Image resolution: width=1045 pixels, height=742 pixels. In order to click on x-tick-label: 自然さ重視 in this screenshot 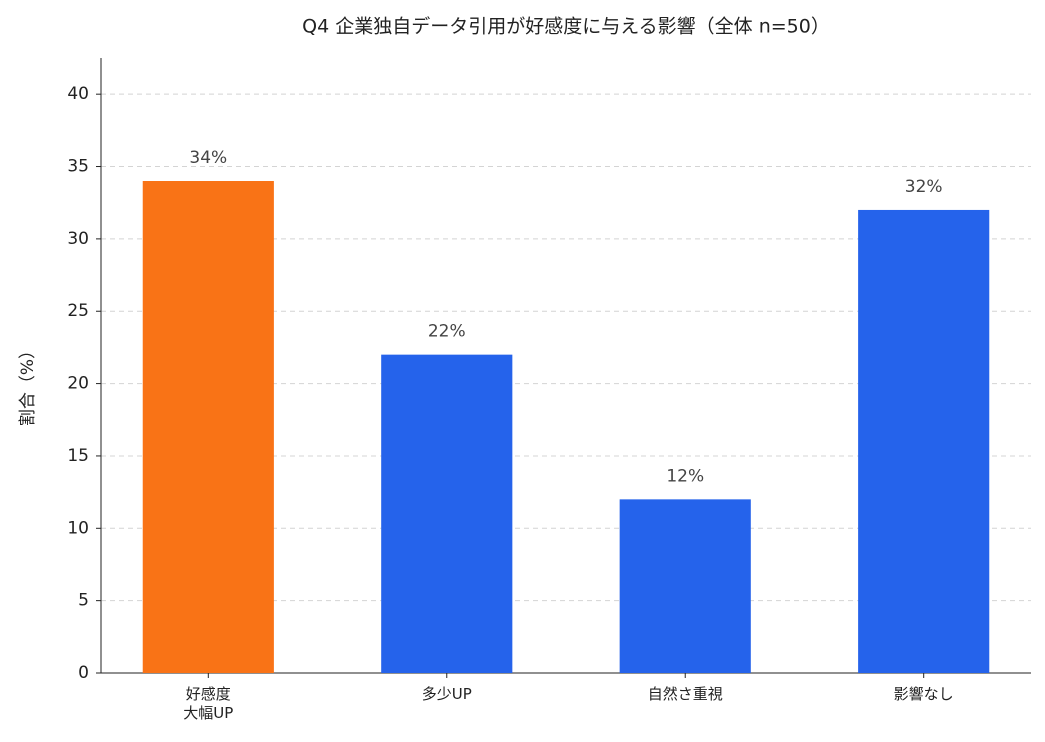, I will do `click(685, 694)`.